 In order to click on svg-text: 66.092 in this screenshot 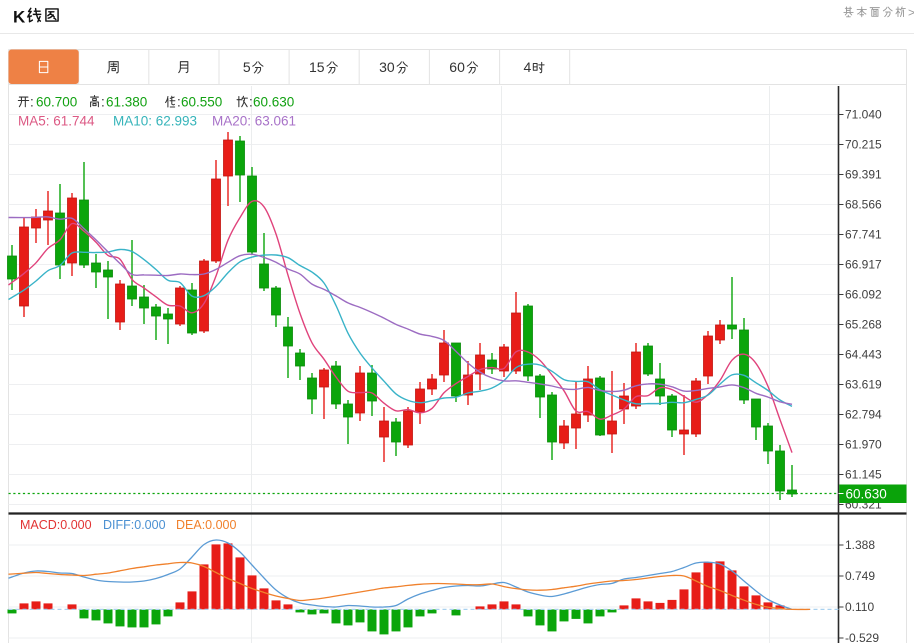, I will do `click(863, 295)`.